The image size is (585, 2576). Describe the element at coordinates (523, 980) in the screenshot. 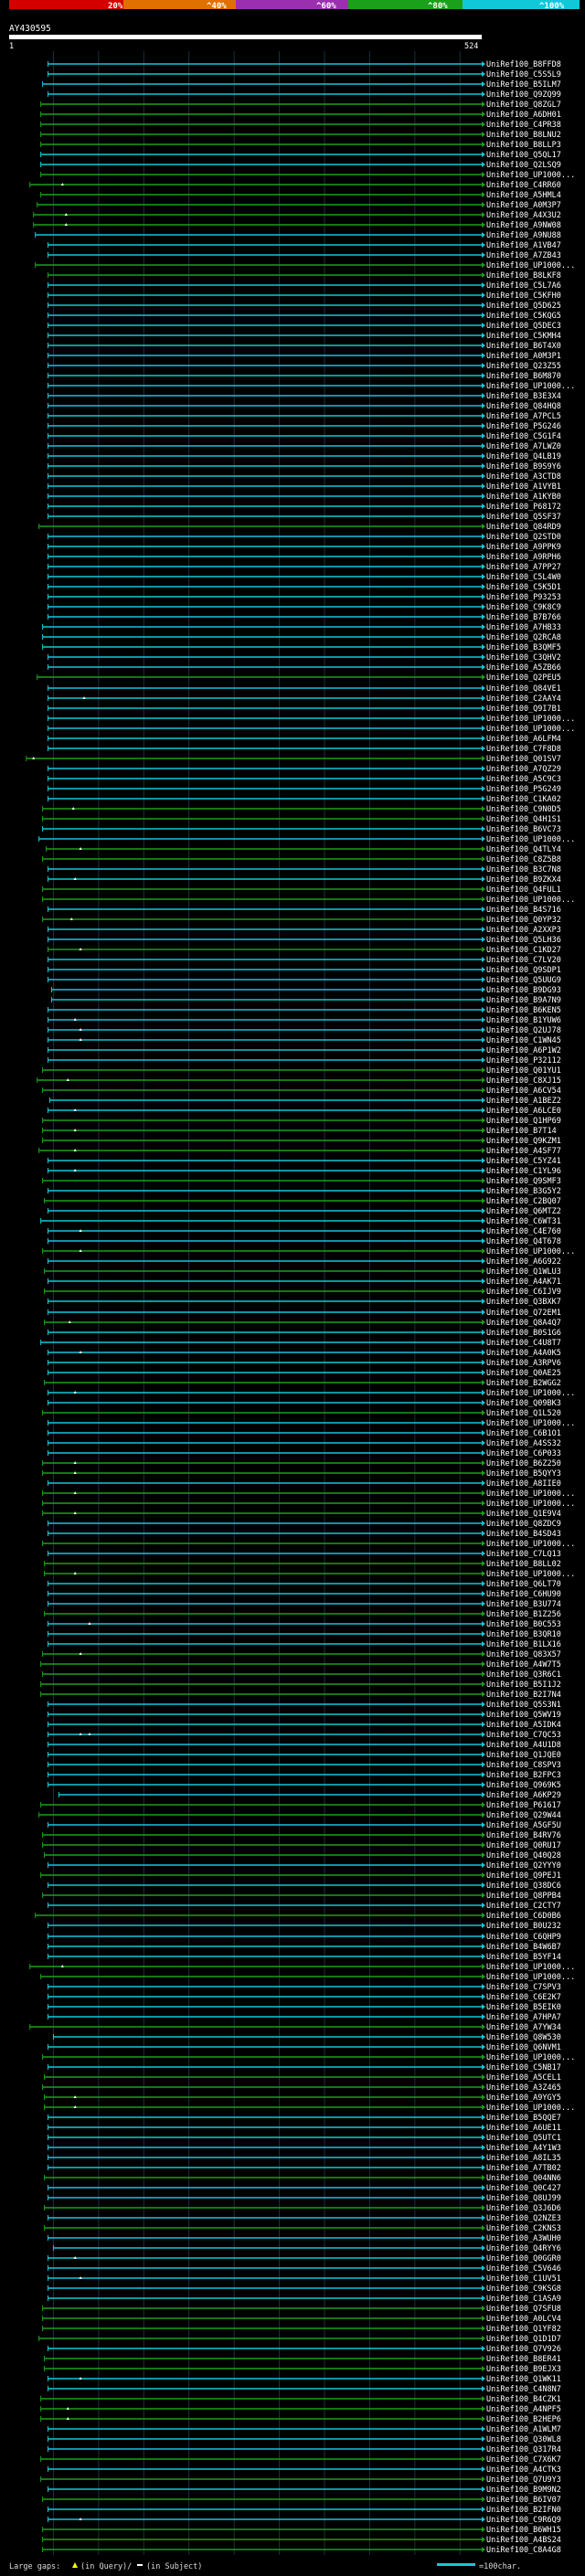

I see `hit-label: UniRef100_Q5UUG9` at that location.